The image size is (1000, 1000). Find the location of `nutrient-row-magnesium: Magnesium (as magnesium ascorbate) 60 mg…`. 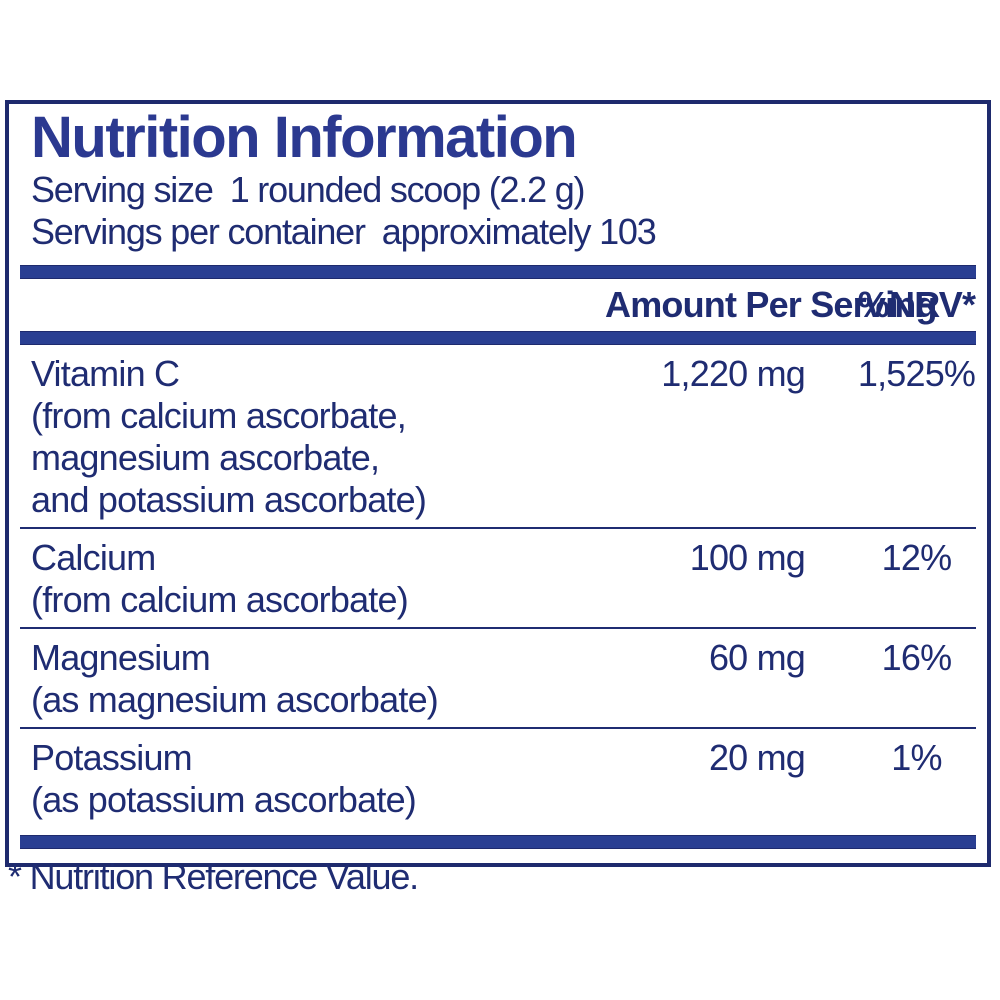

nutrient-row-magnesium: Magnesium (as magnesium ascorbate) 60 mg… is located at coordinates (498, 678).